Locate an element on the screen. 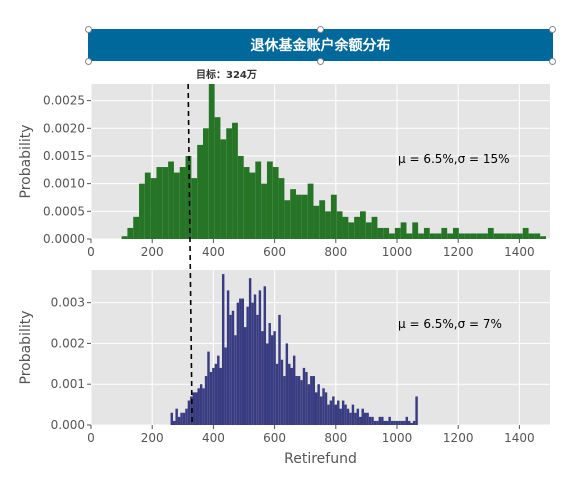 The width and height of the screenshot is (563, 484). y-tick-label: 0.003 is located at coordinates (68, 303).